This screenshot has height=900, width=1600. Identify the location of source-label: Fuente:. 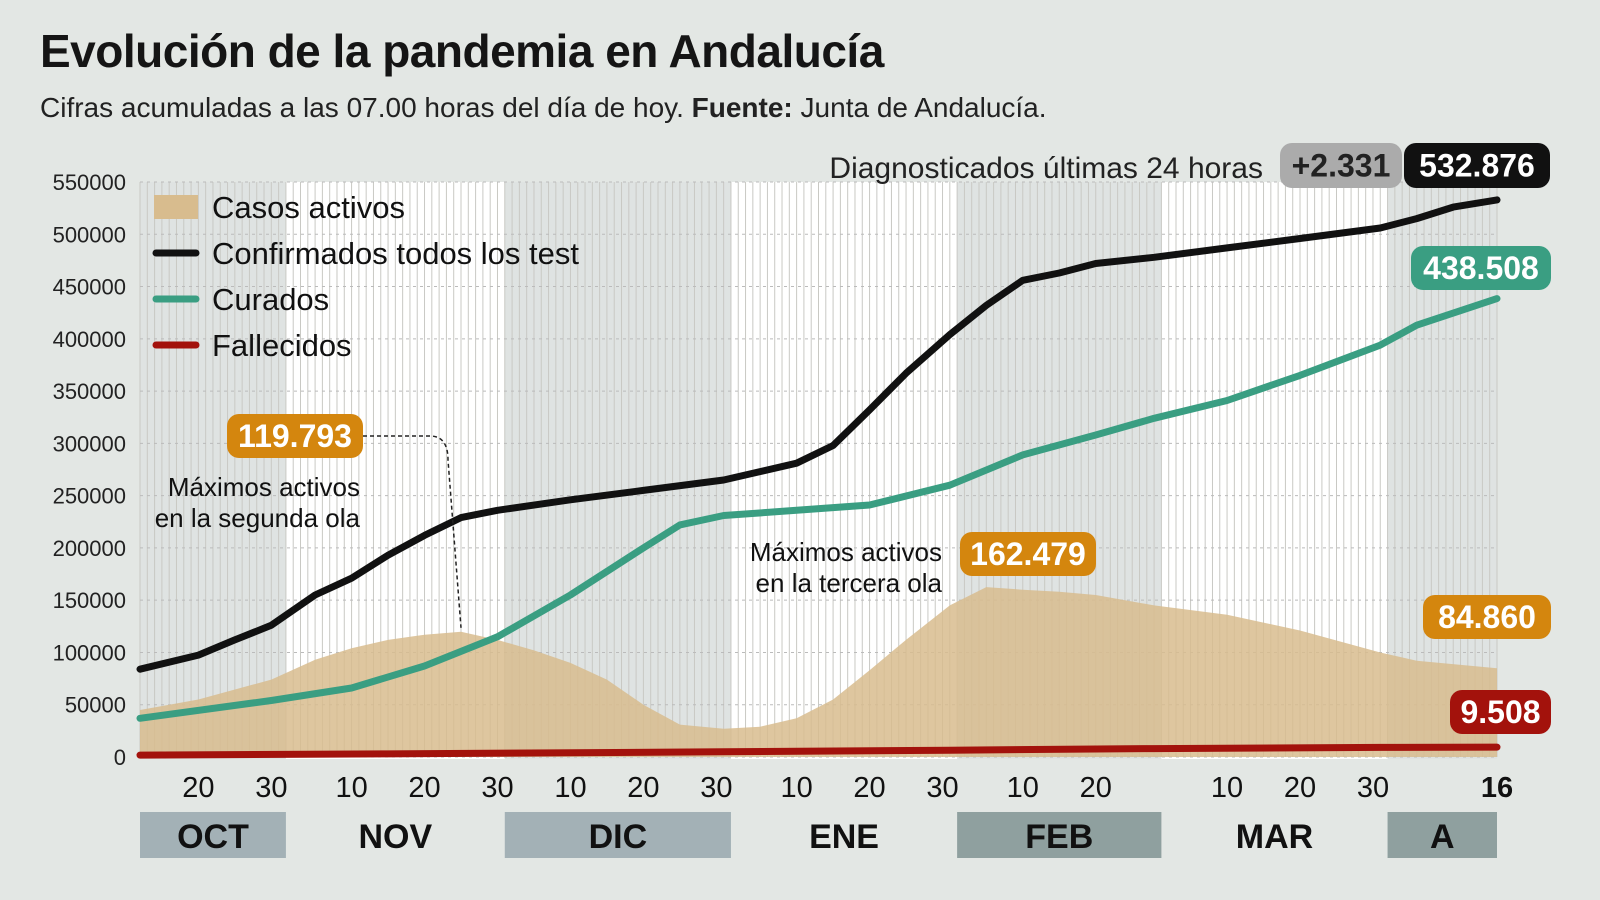
(742, 107).